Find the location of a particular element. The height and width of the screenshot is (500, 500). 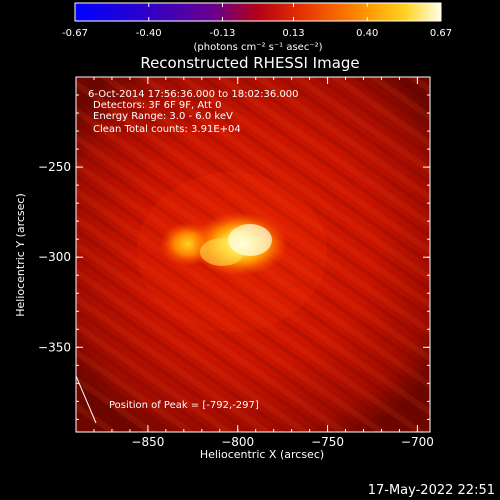

x-tick-label: −700 is located at coordinates (417, 442).